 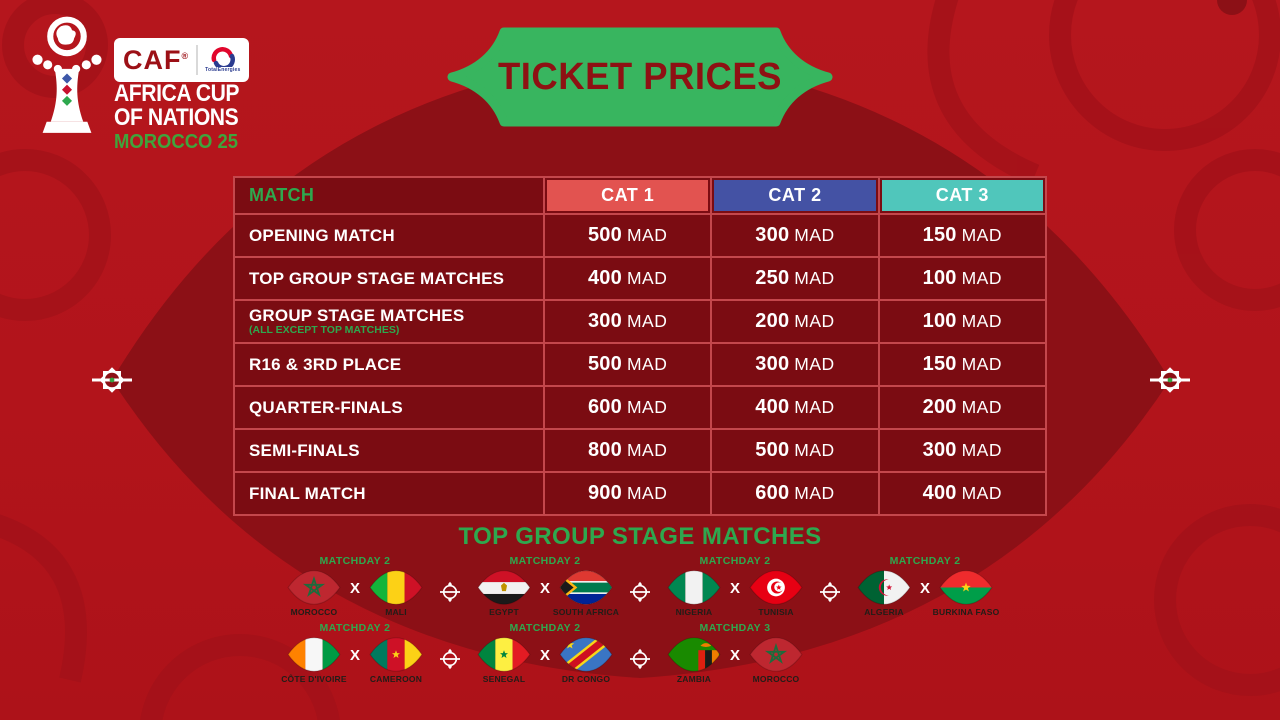 What do you see at coordinates (545, 561) in the screenshot?
I see `matchday-label: MATCHDAY 2` at bounding box center [545, 561].